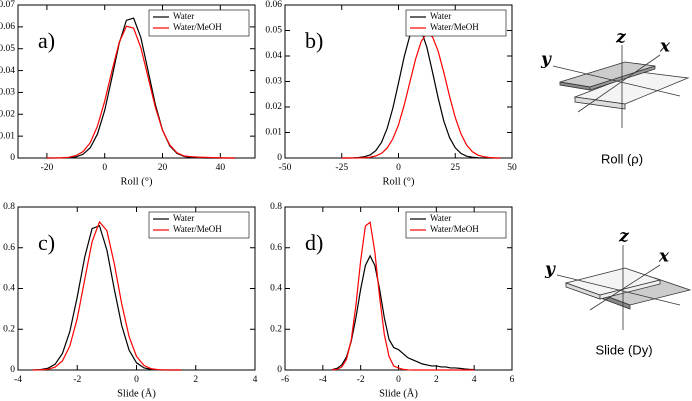  I want to click on caption: Roll (ρ), so click(622, 158).